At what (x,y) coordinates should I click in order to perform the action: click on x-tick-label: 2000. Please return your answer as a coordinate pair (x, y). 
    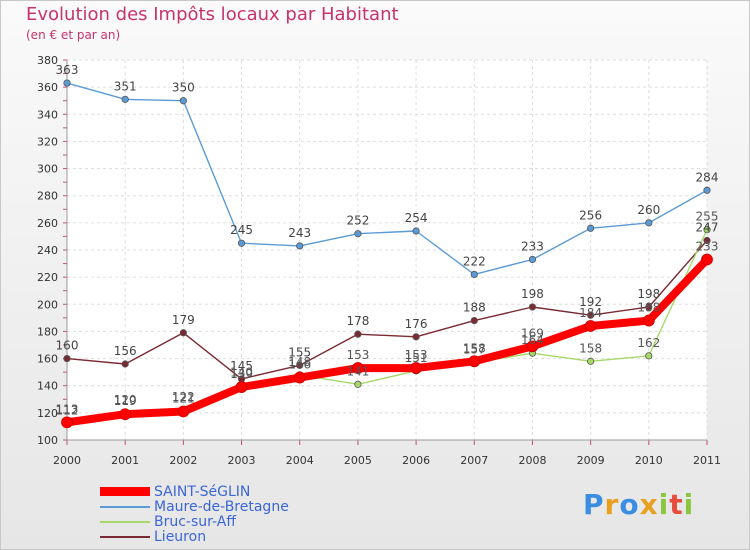
    Looking at the image, I should click on (67, 460).